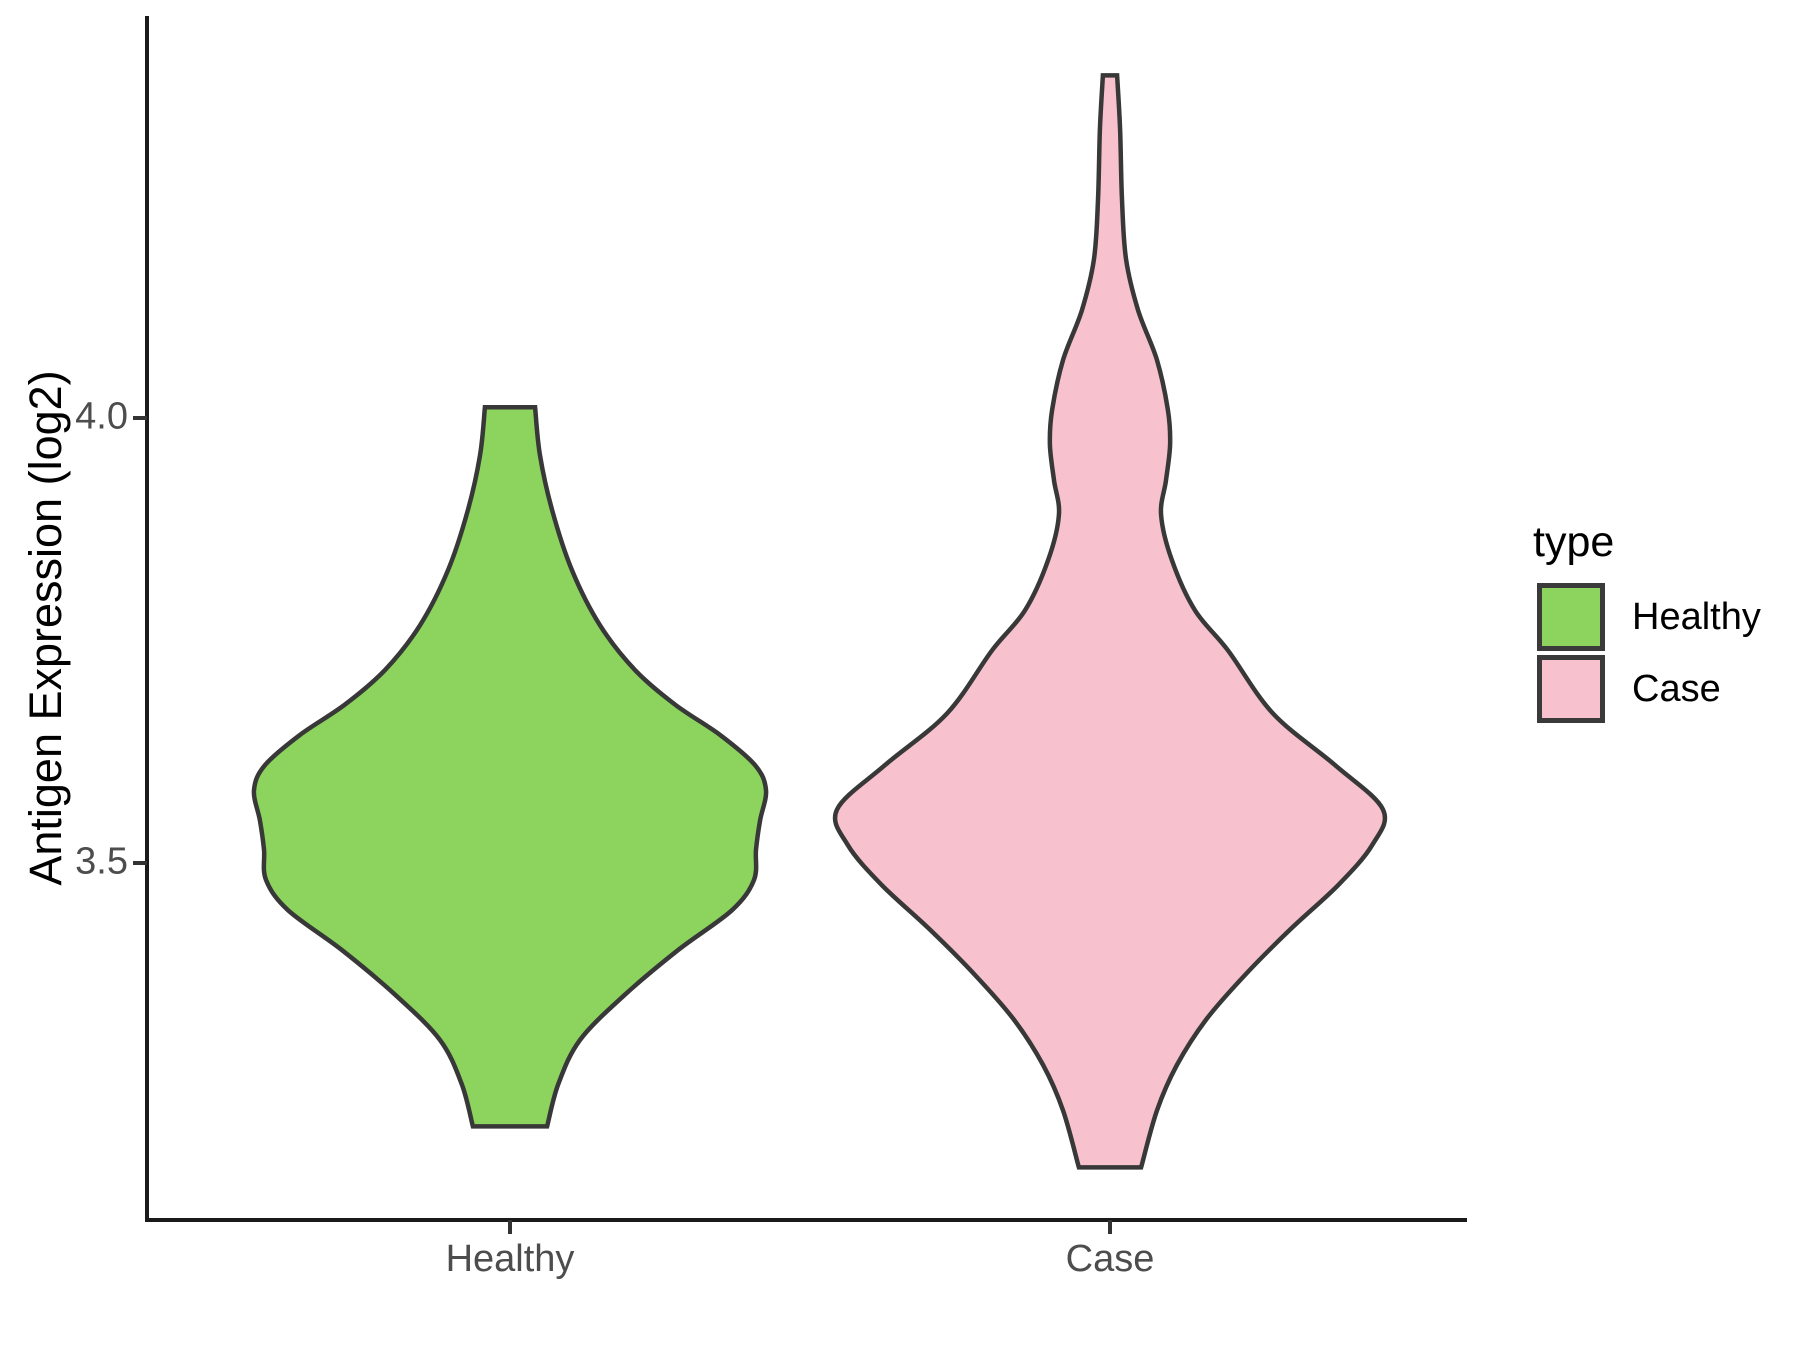 The image size is (1800, 1350). What do you see at coordinates (1696, 616) in the screenshot?
I see `legend-label-healthy: Healthy` at bounding box center [1696, 616].